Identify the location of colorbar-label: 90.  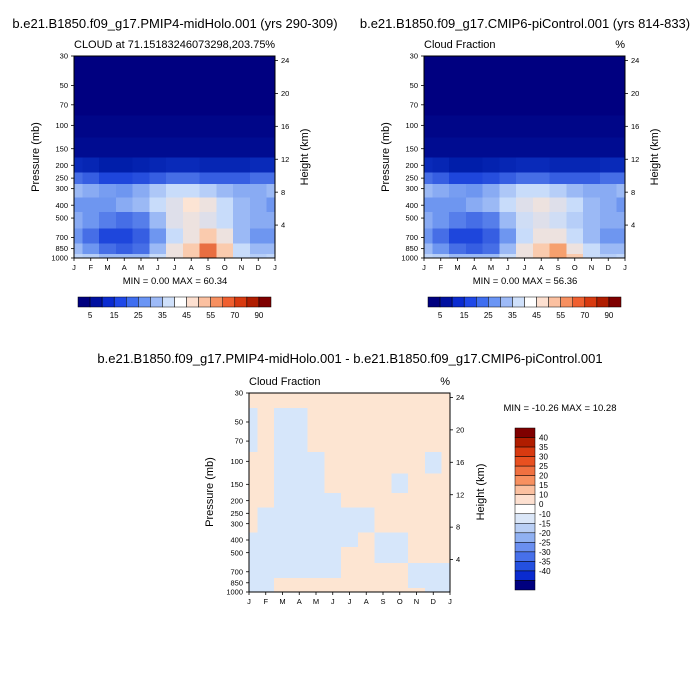
(608, 315).